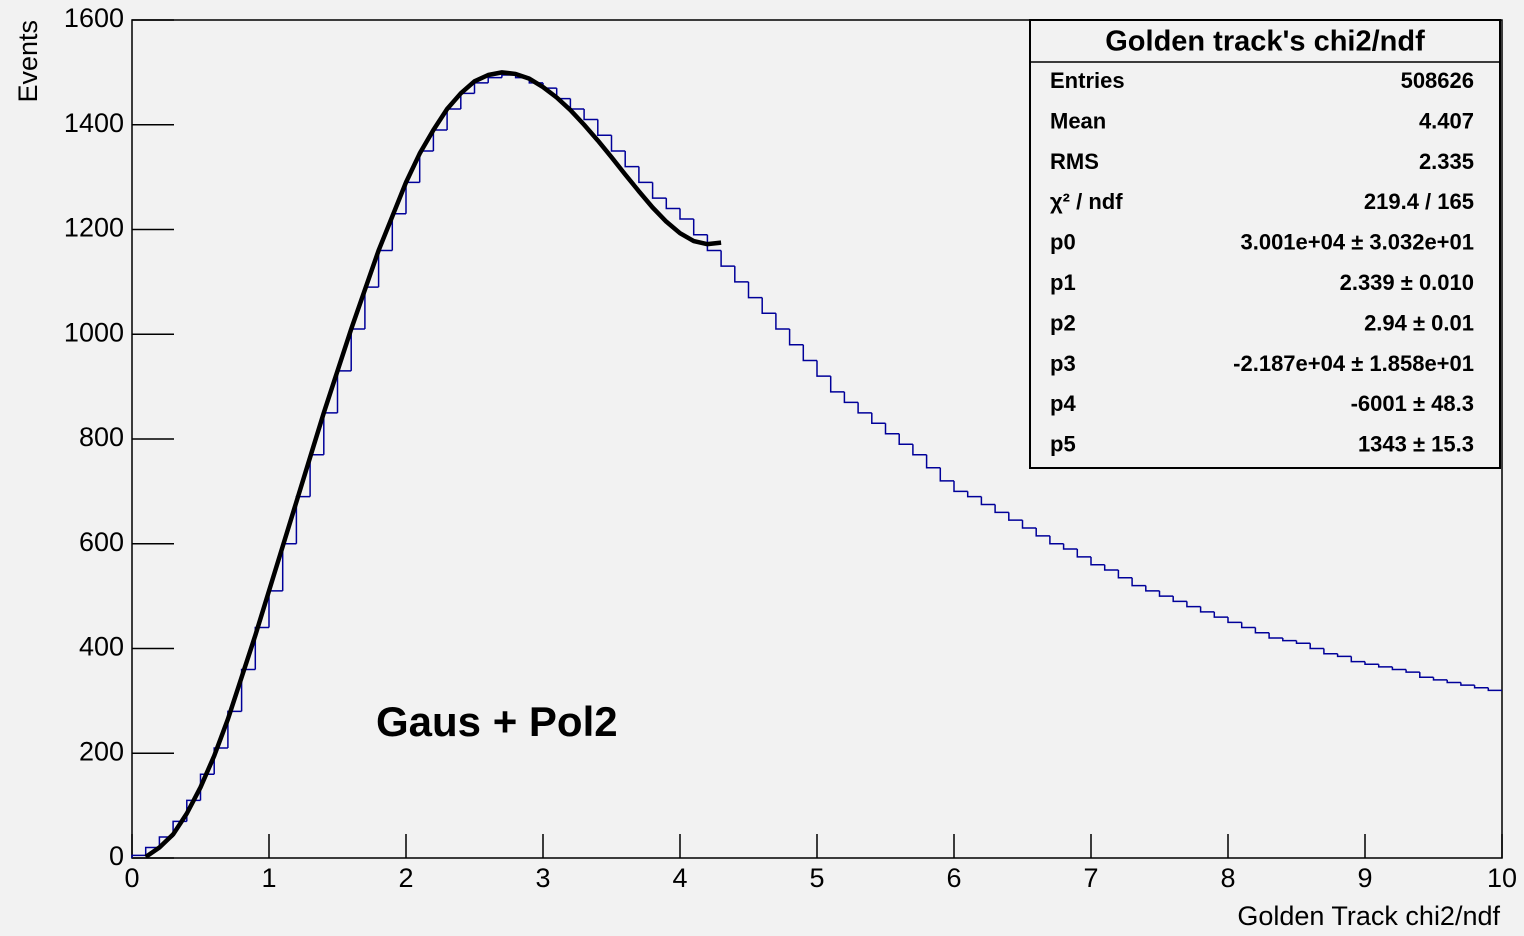 The height and width of the screenshot is (936, 1524). I want to click on stats-value: 3.001e+04 ± 3.032e+01, so click(1357, 242).